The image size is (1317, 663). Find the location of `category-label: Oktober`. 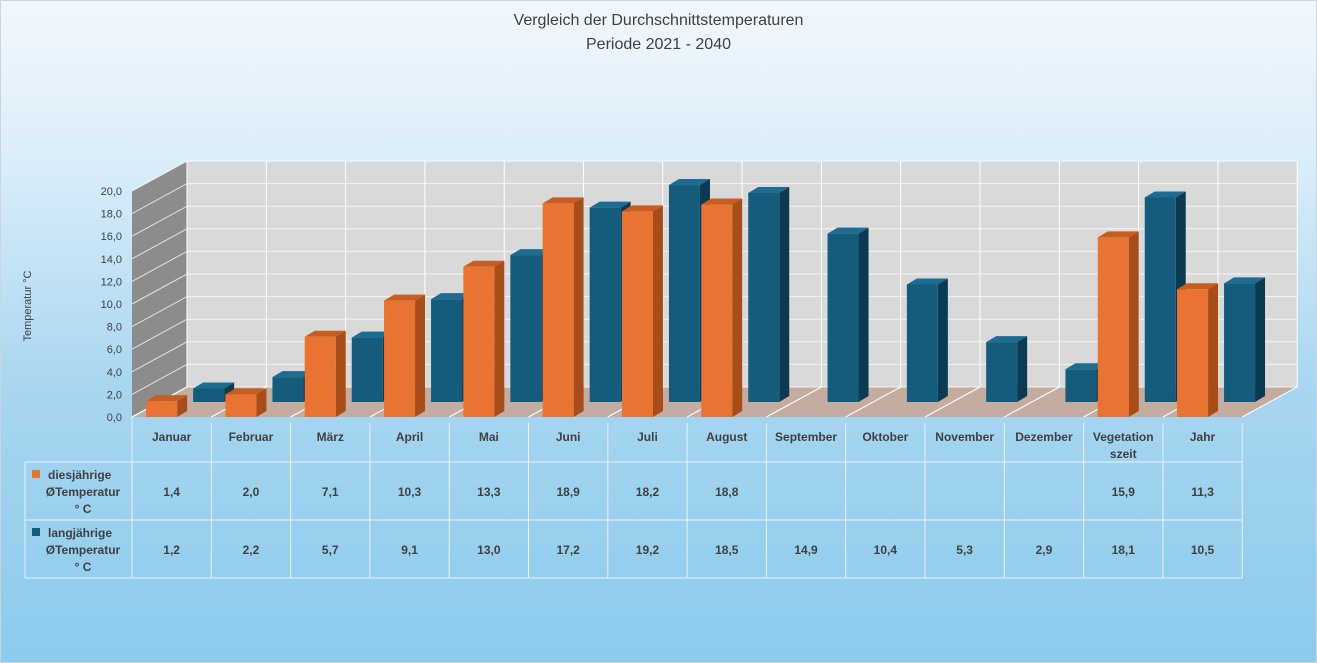

category-label: Oktober is located at coordinates (885, 437).